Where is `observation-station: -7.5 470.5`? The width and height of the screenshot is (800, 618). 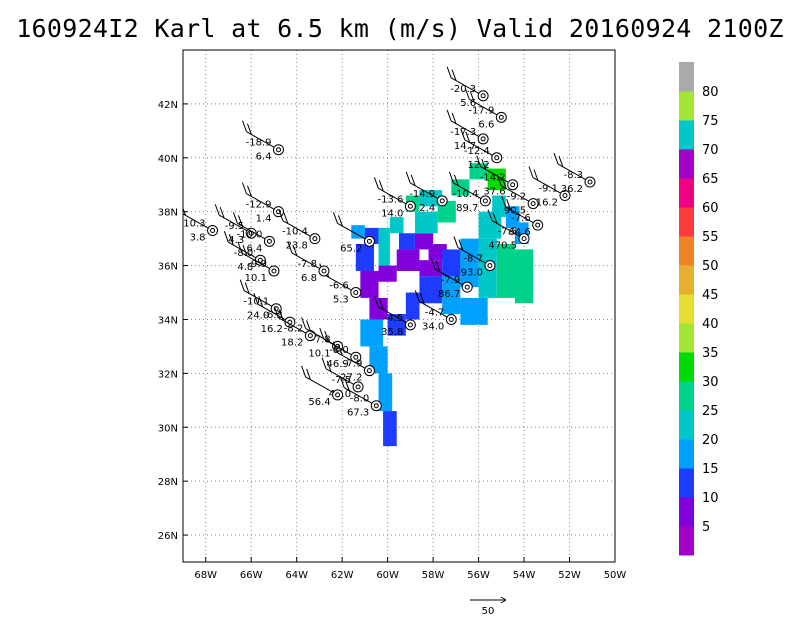 observation-station: -7.5 470.5 is located at coordinates (508, 230).